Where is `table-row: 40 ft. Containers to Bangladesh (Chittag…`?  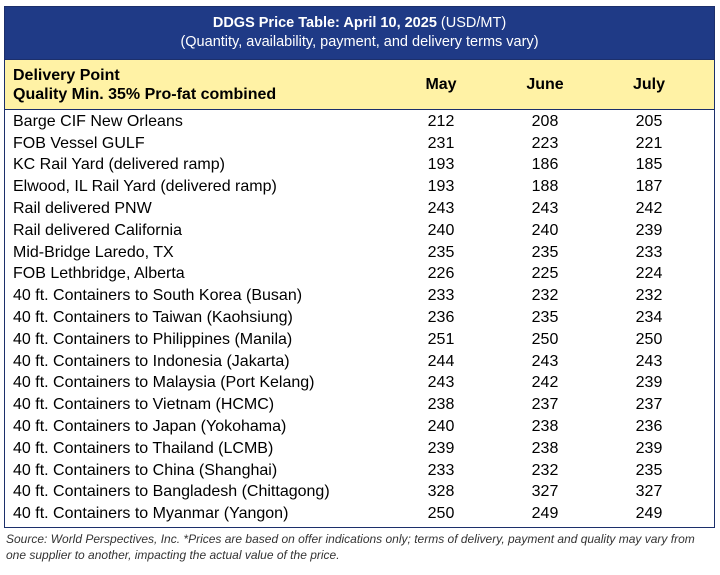
table-row: 40 ft. Containers to Bangladesh (Chittag… is located at coordinates (359, 493).